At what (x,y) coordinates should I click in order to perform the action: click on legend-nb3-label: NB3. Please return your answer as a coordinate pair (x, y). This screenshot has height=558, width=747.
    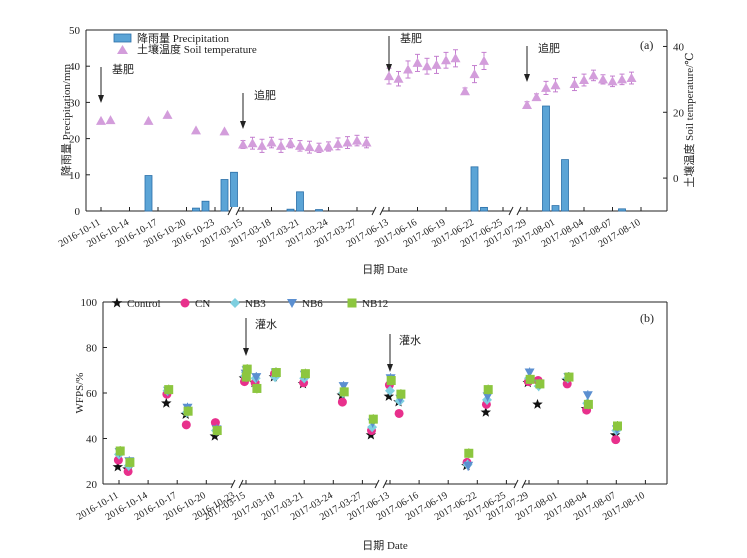
    Looking at the image, I should click on (255, 304).